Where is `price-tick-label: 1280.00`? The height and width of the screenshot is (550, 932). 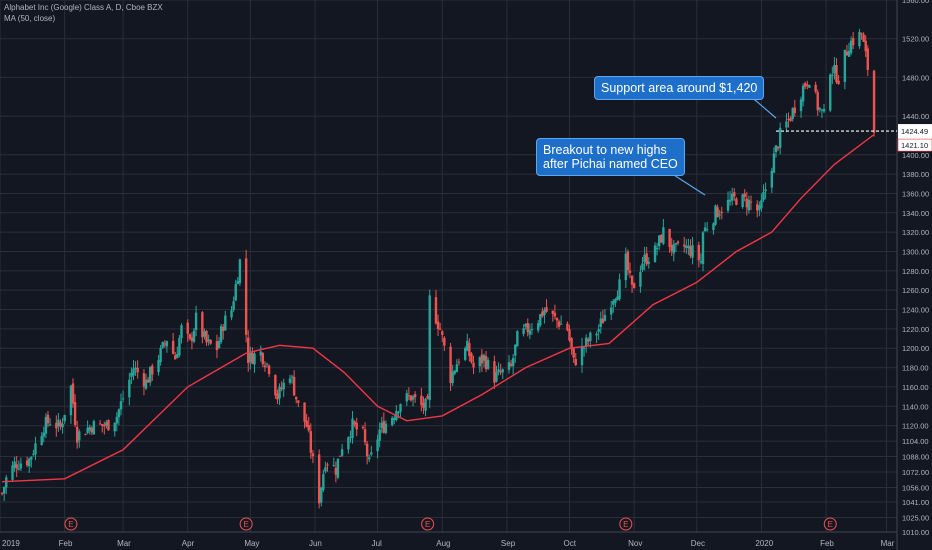 price-tick-label: 1280.00 is located at coordinates (915, 271).